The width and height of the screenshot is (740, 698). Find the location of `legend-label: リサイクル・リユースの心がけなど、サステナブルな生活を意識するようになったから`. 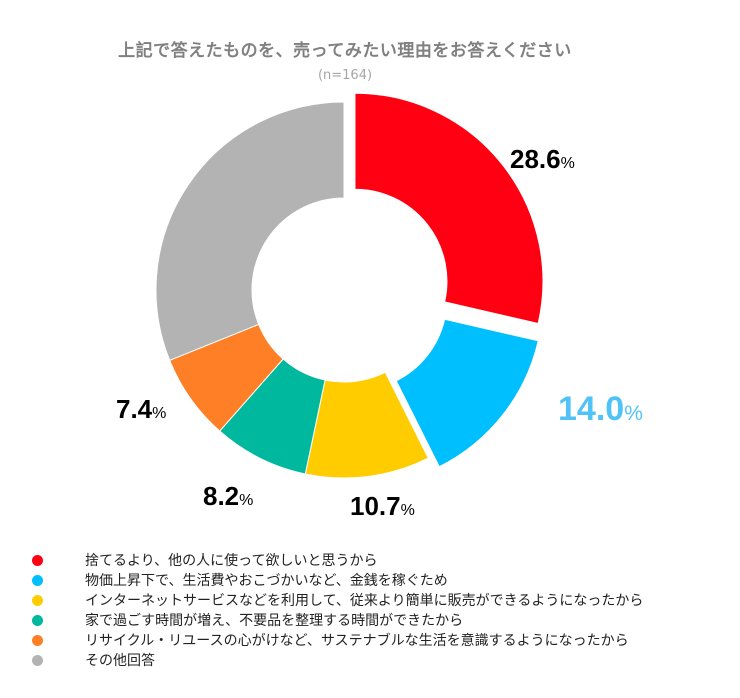

legend-label: リサイクル・リユースの心がけなど、サステナブルな生活を意識するようになったから is located at coordinates (357, 641).